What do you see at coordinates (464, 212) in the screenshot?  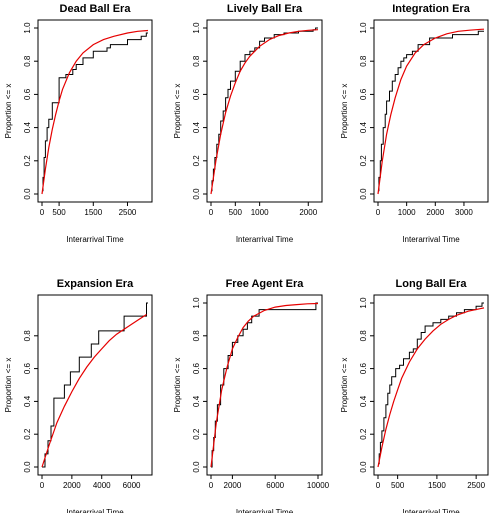 I see `x-tick-label: 3000` at bounding box center [464, 212].